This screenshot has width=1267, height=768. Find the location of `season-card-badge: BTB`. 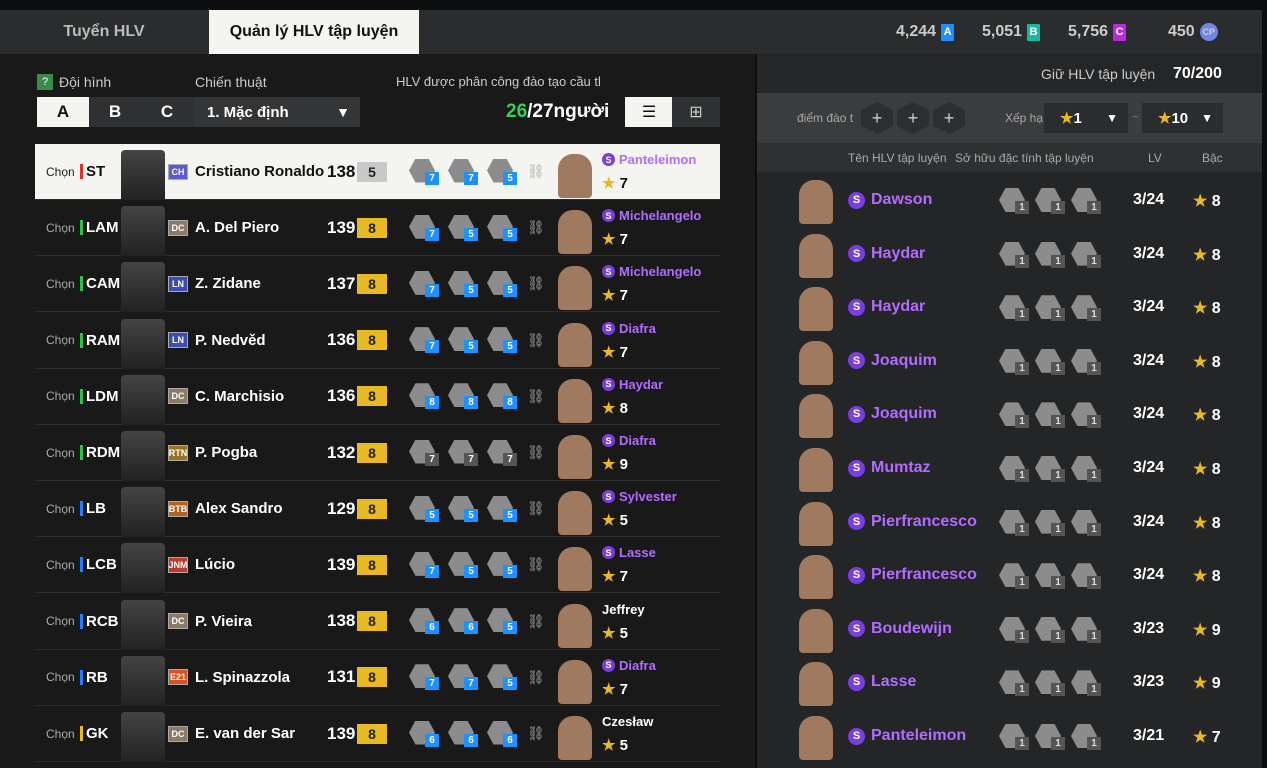

season-card-badge: BTB is located at coordinates (178, 508).